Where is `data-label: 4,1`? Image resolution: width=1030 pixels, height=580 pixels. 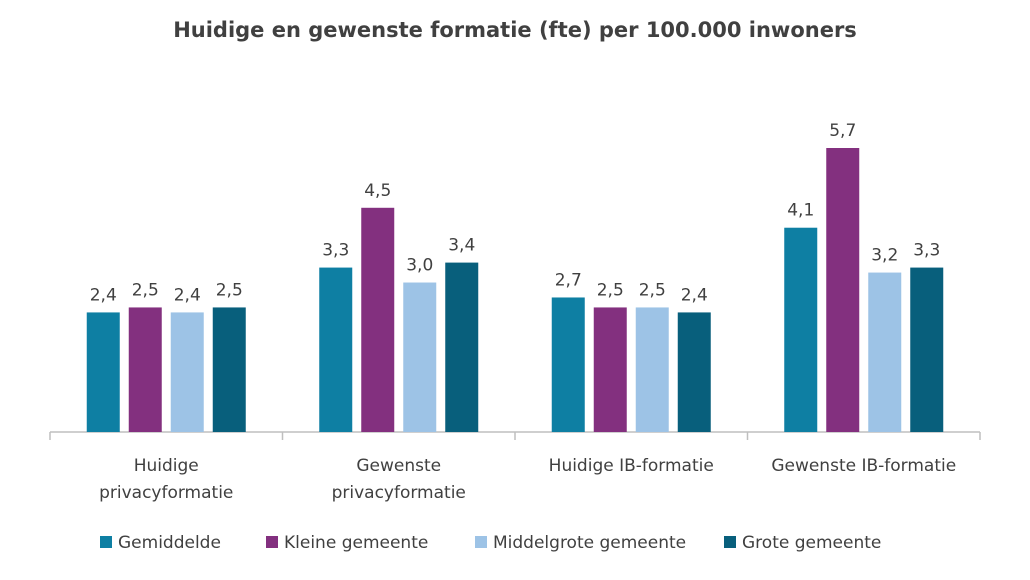
data-label: 4,1 is located at coordinates (800, 211).